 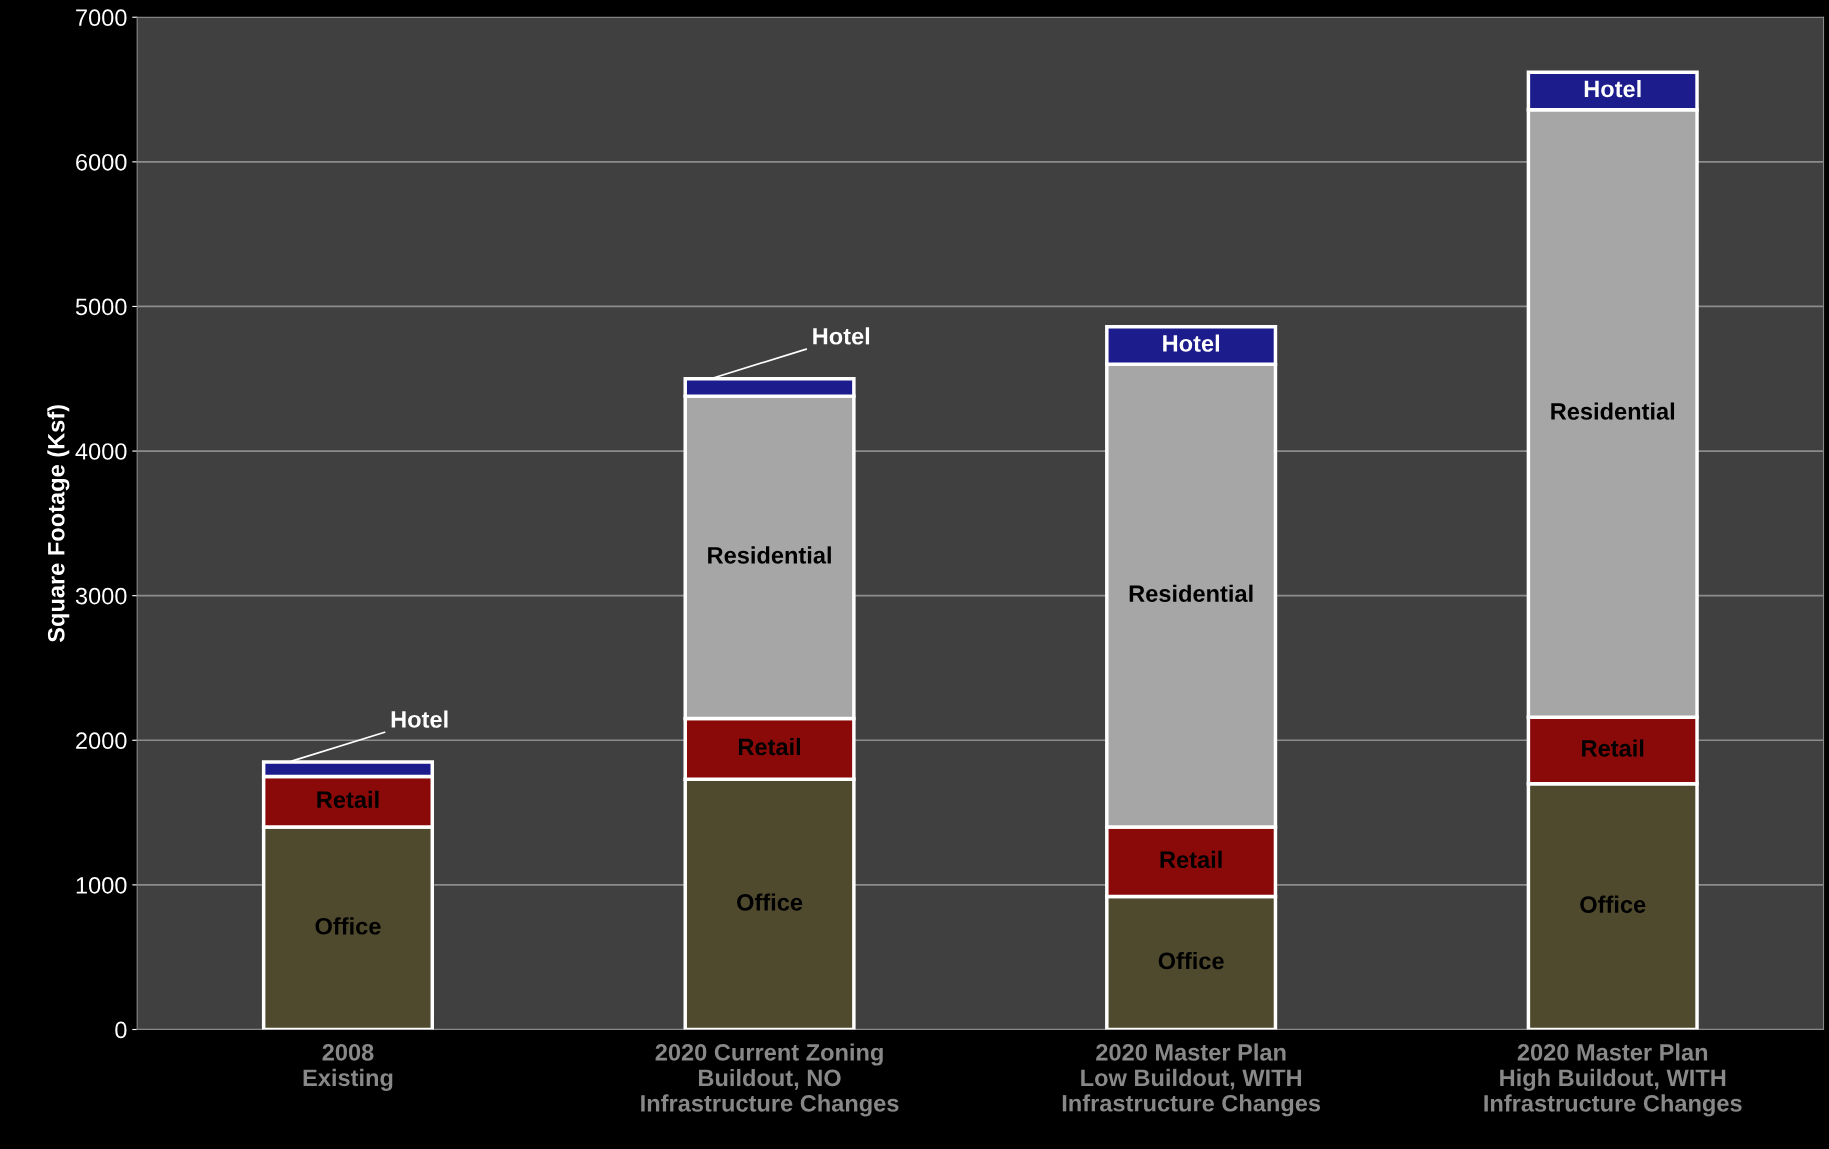 I want to click on series-label: Residential, so click(x=1613, y=411).